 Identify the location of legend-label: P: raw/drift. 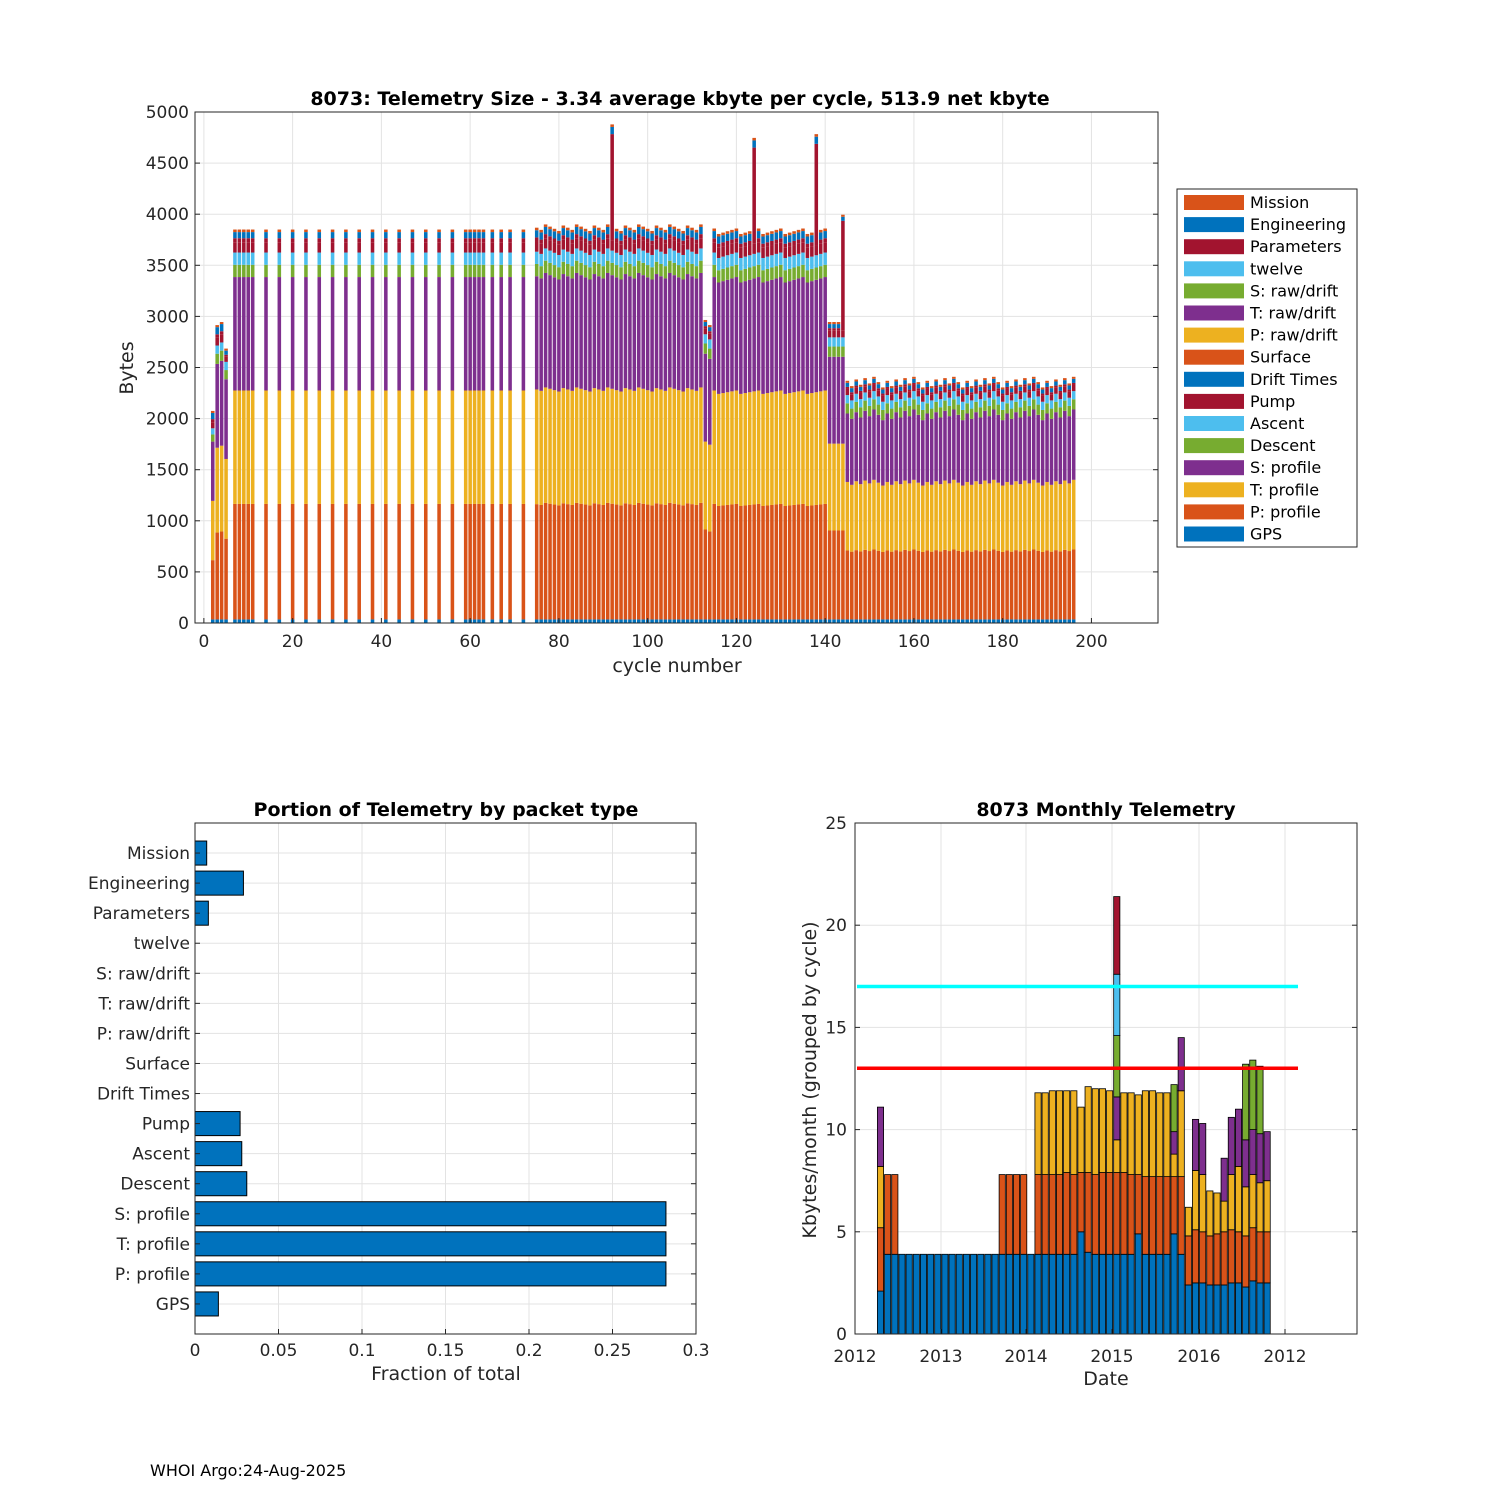
(1294, 335).